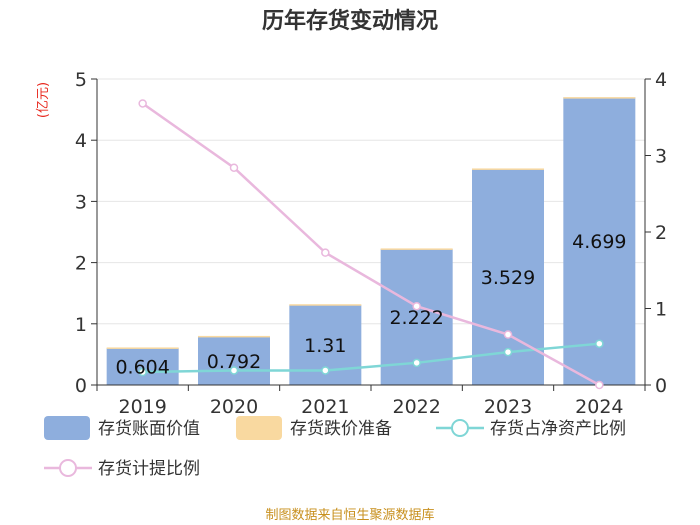 The height and width of the screenshot is (525, 700). Describe the element at coordinates (81, 141) in the screenshot. I see `y-left-tick-label: 4` at that location.